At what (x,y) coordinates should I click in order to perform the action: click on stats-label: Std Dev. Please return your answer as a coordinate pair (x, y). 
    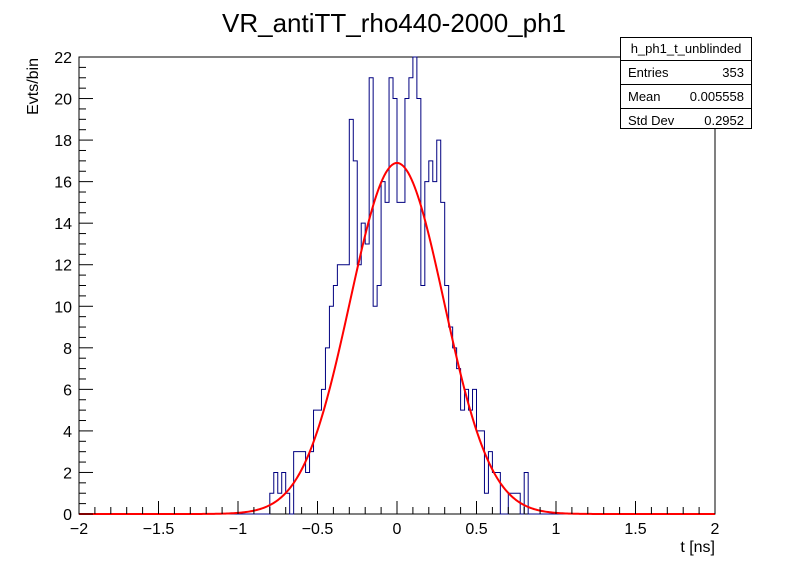
    Looking at the image, I should click on (651, 120).